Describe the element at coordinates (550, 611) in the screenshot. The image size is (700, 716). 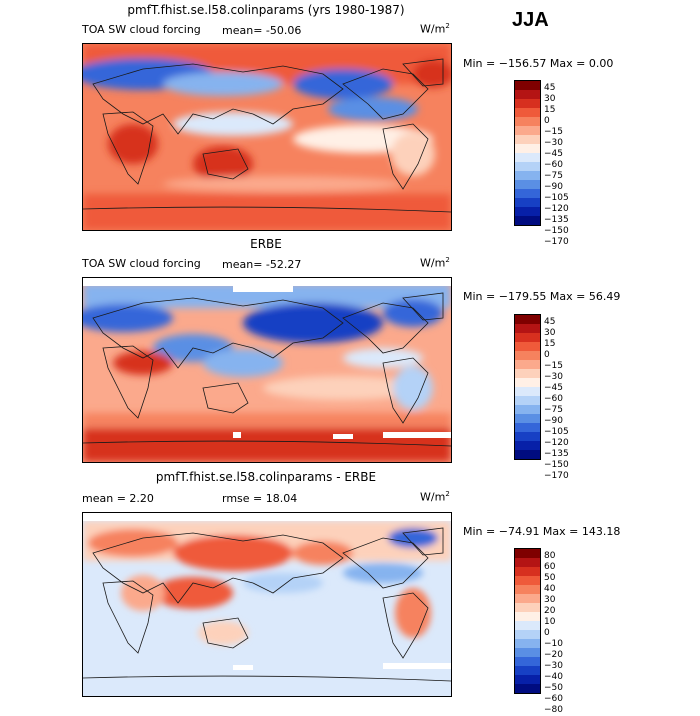
I see `colorbar-tick: 20` at that location.